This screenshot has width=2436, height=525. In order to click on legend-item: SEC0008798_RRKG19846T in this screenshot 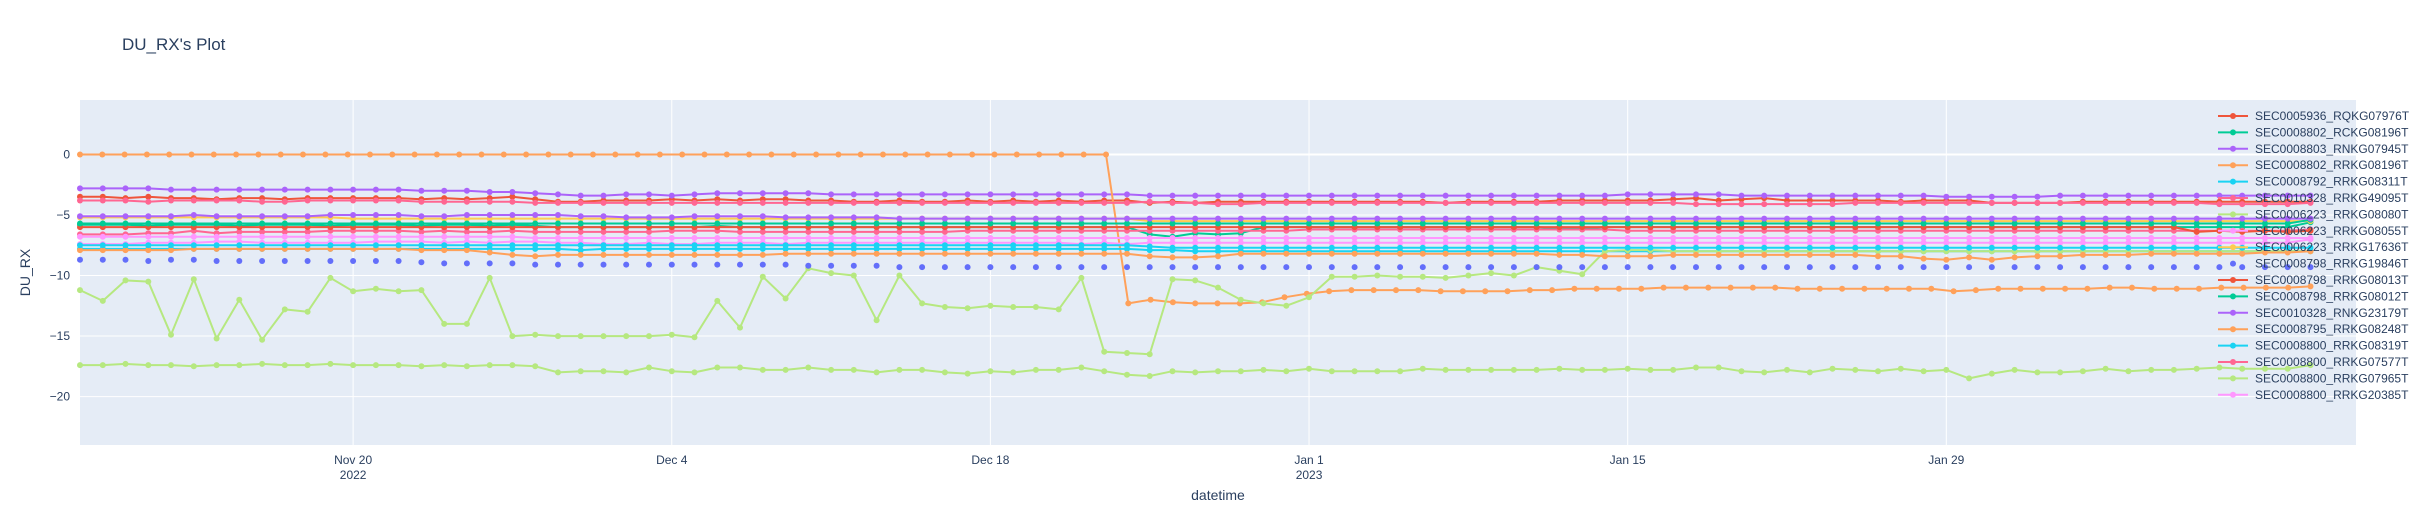, I will do `click(2319, 264)`.